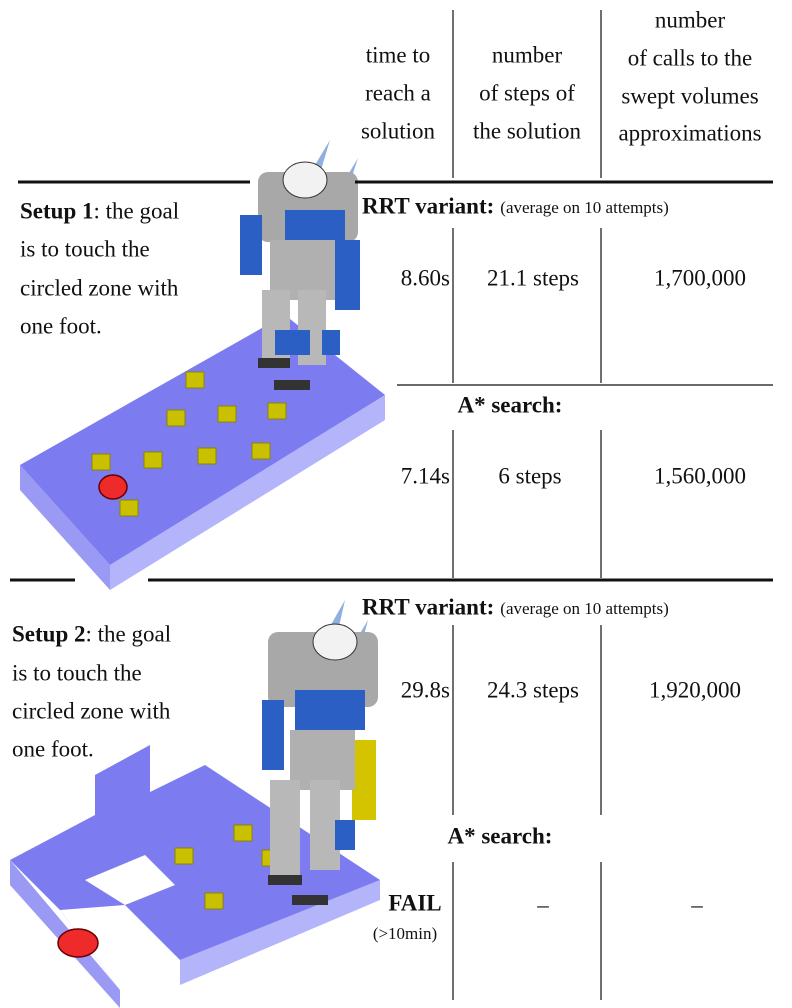  I want to click on cell: 6 steps, so click(529, 475).